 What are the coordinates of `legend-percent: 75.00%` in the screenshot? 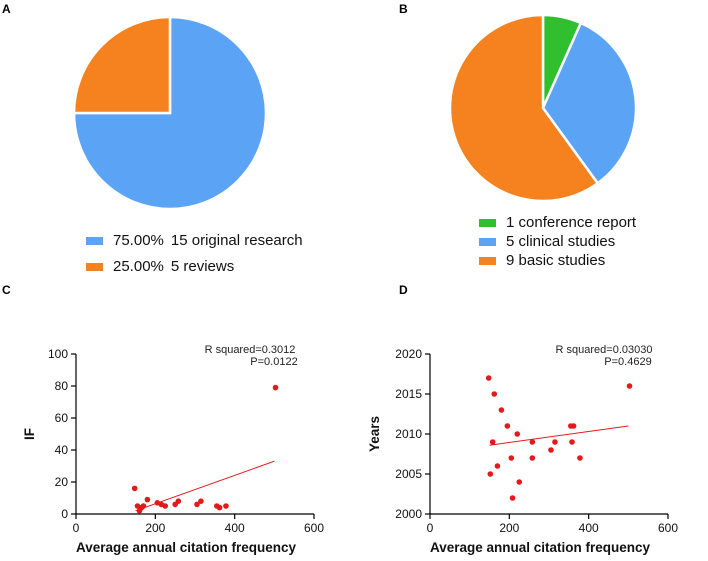 It's located at (138, 240).